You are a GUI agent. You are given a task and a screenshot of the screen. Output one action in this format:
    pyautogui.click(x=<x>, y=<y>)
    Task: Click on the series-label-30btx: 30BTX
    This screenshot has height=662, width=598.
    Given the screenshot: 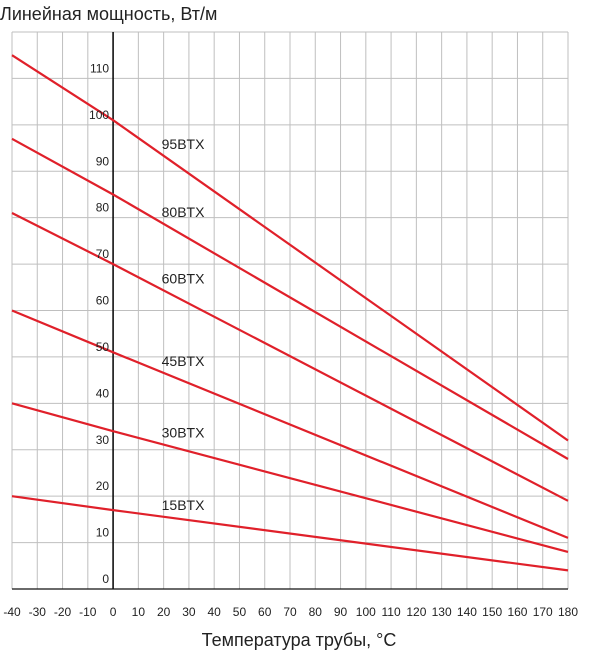 What is the action you would take?
    pyautogui.click(x=183, y=433)
    